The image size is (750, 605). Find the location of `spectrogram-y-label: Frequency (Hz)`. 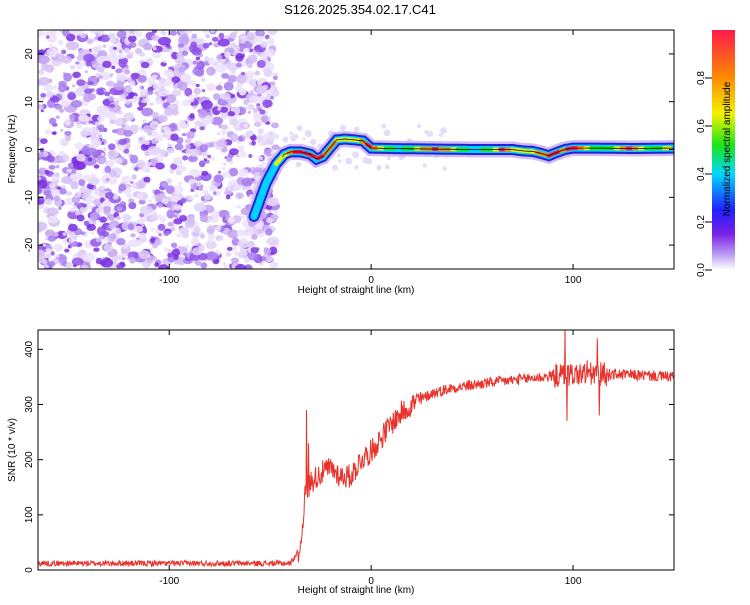

spectrogram-y-label: Frequency (Hz) is located at coordinates (12, 149).